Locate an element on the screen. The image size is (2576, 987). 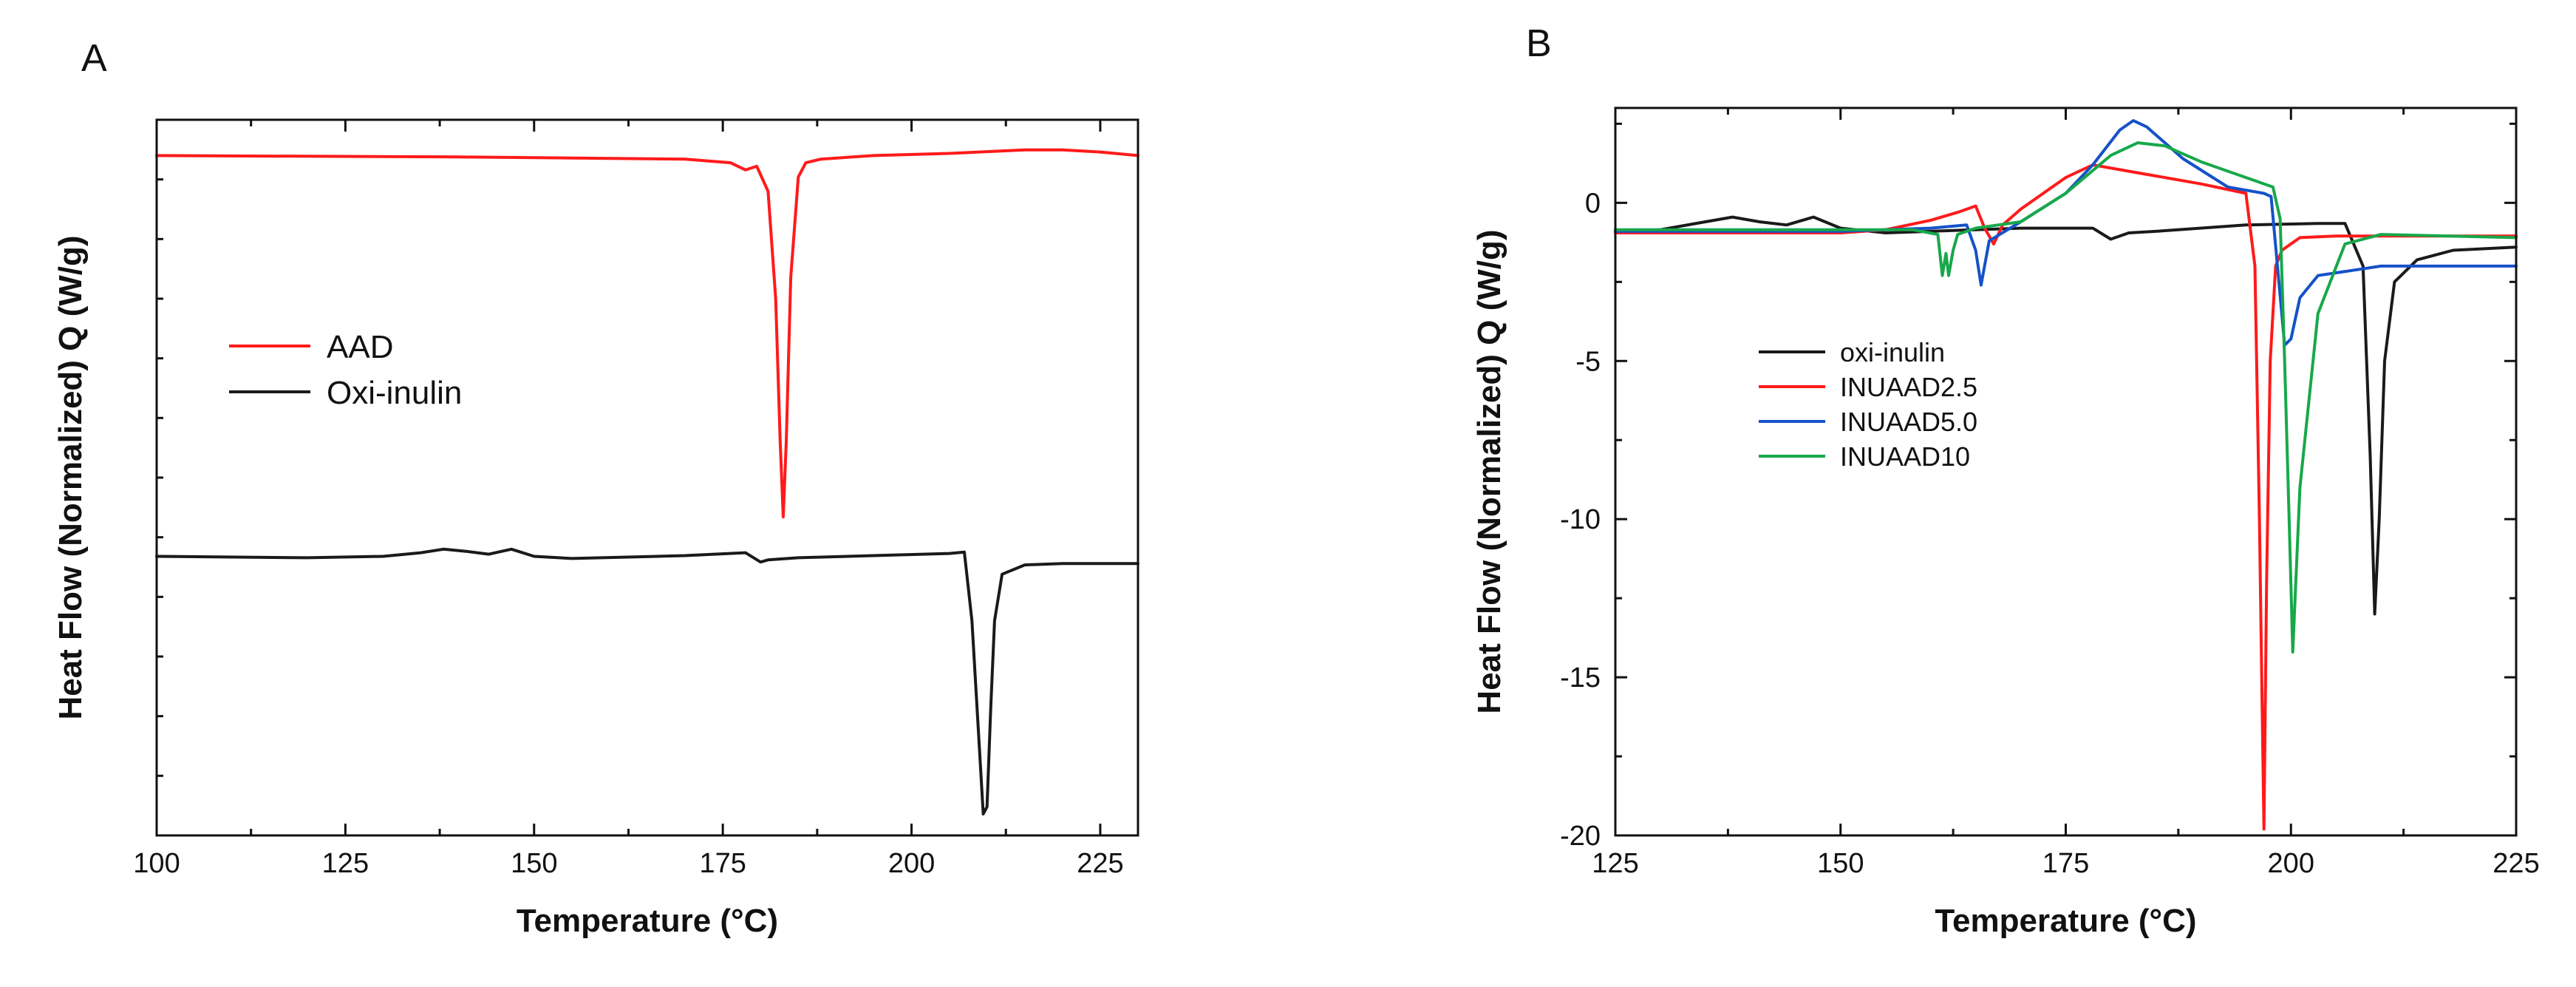
legend-label: INUAAD10 is located at coordinates (1905, 456).